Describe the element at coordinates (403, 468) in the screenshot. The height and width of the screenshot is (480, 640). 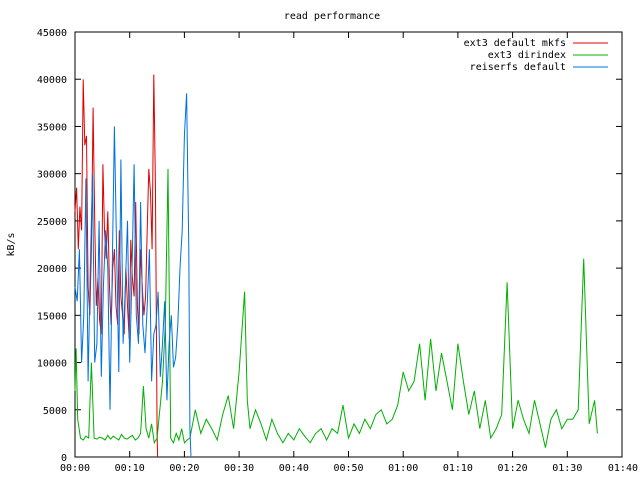
I see `x-tick-label: 01:00` at that location.